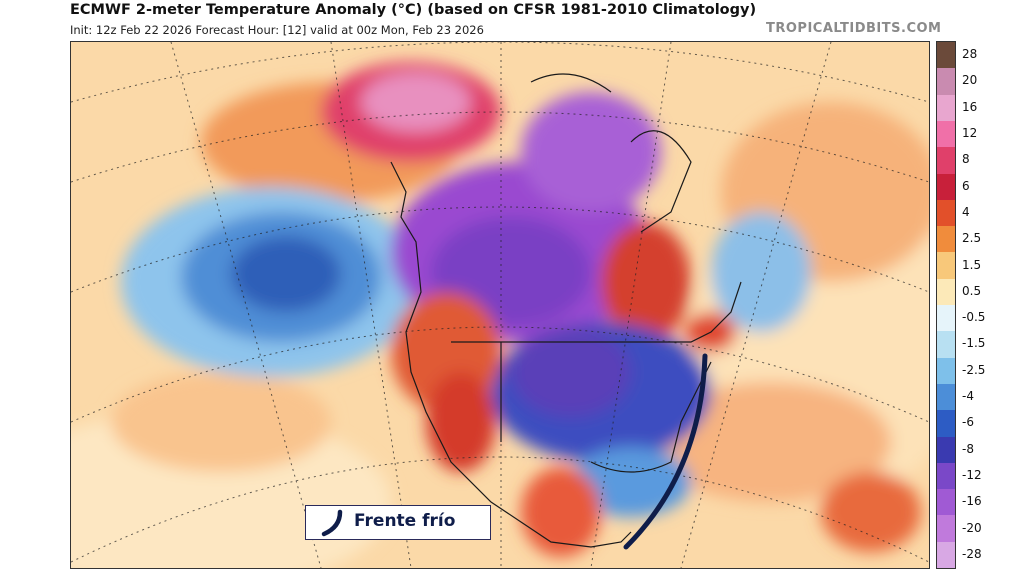 This screenshot has width=1024, height=576. What do you see at coordinates (854, 28) in the screenshot?
I see `brand-watermark: TROPICALTIDBITS.COM` at bounding box center [854, 28].